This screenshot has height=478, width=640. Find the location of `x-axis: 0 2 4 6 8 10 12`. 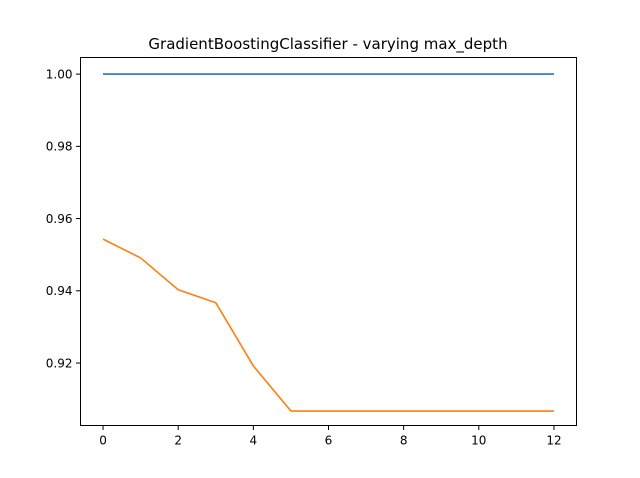

x-axis: 0 2 4 6 8 10 12 is located at coordinates (330, 436).